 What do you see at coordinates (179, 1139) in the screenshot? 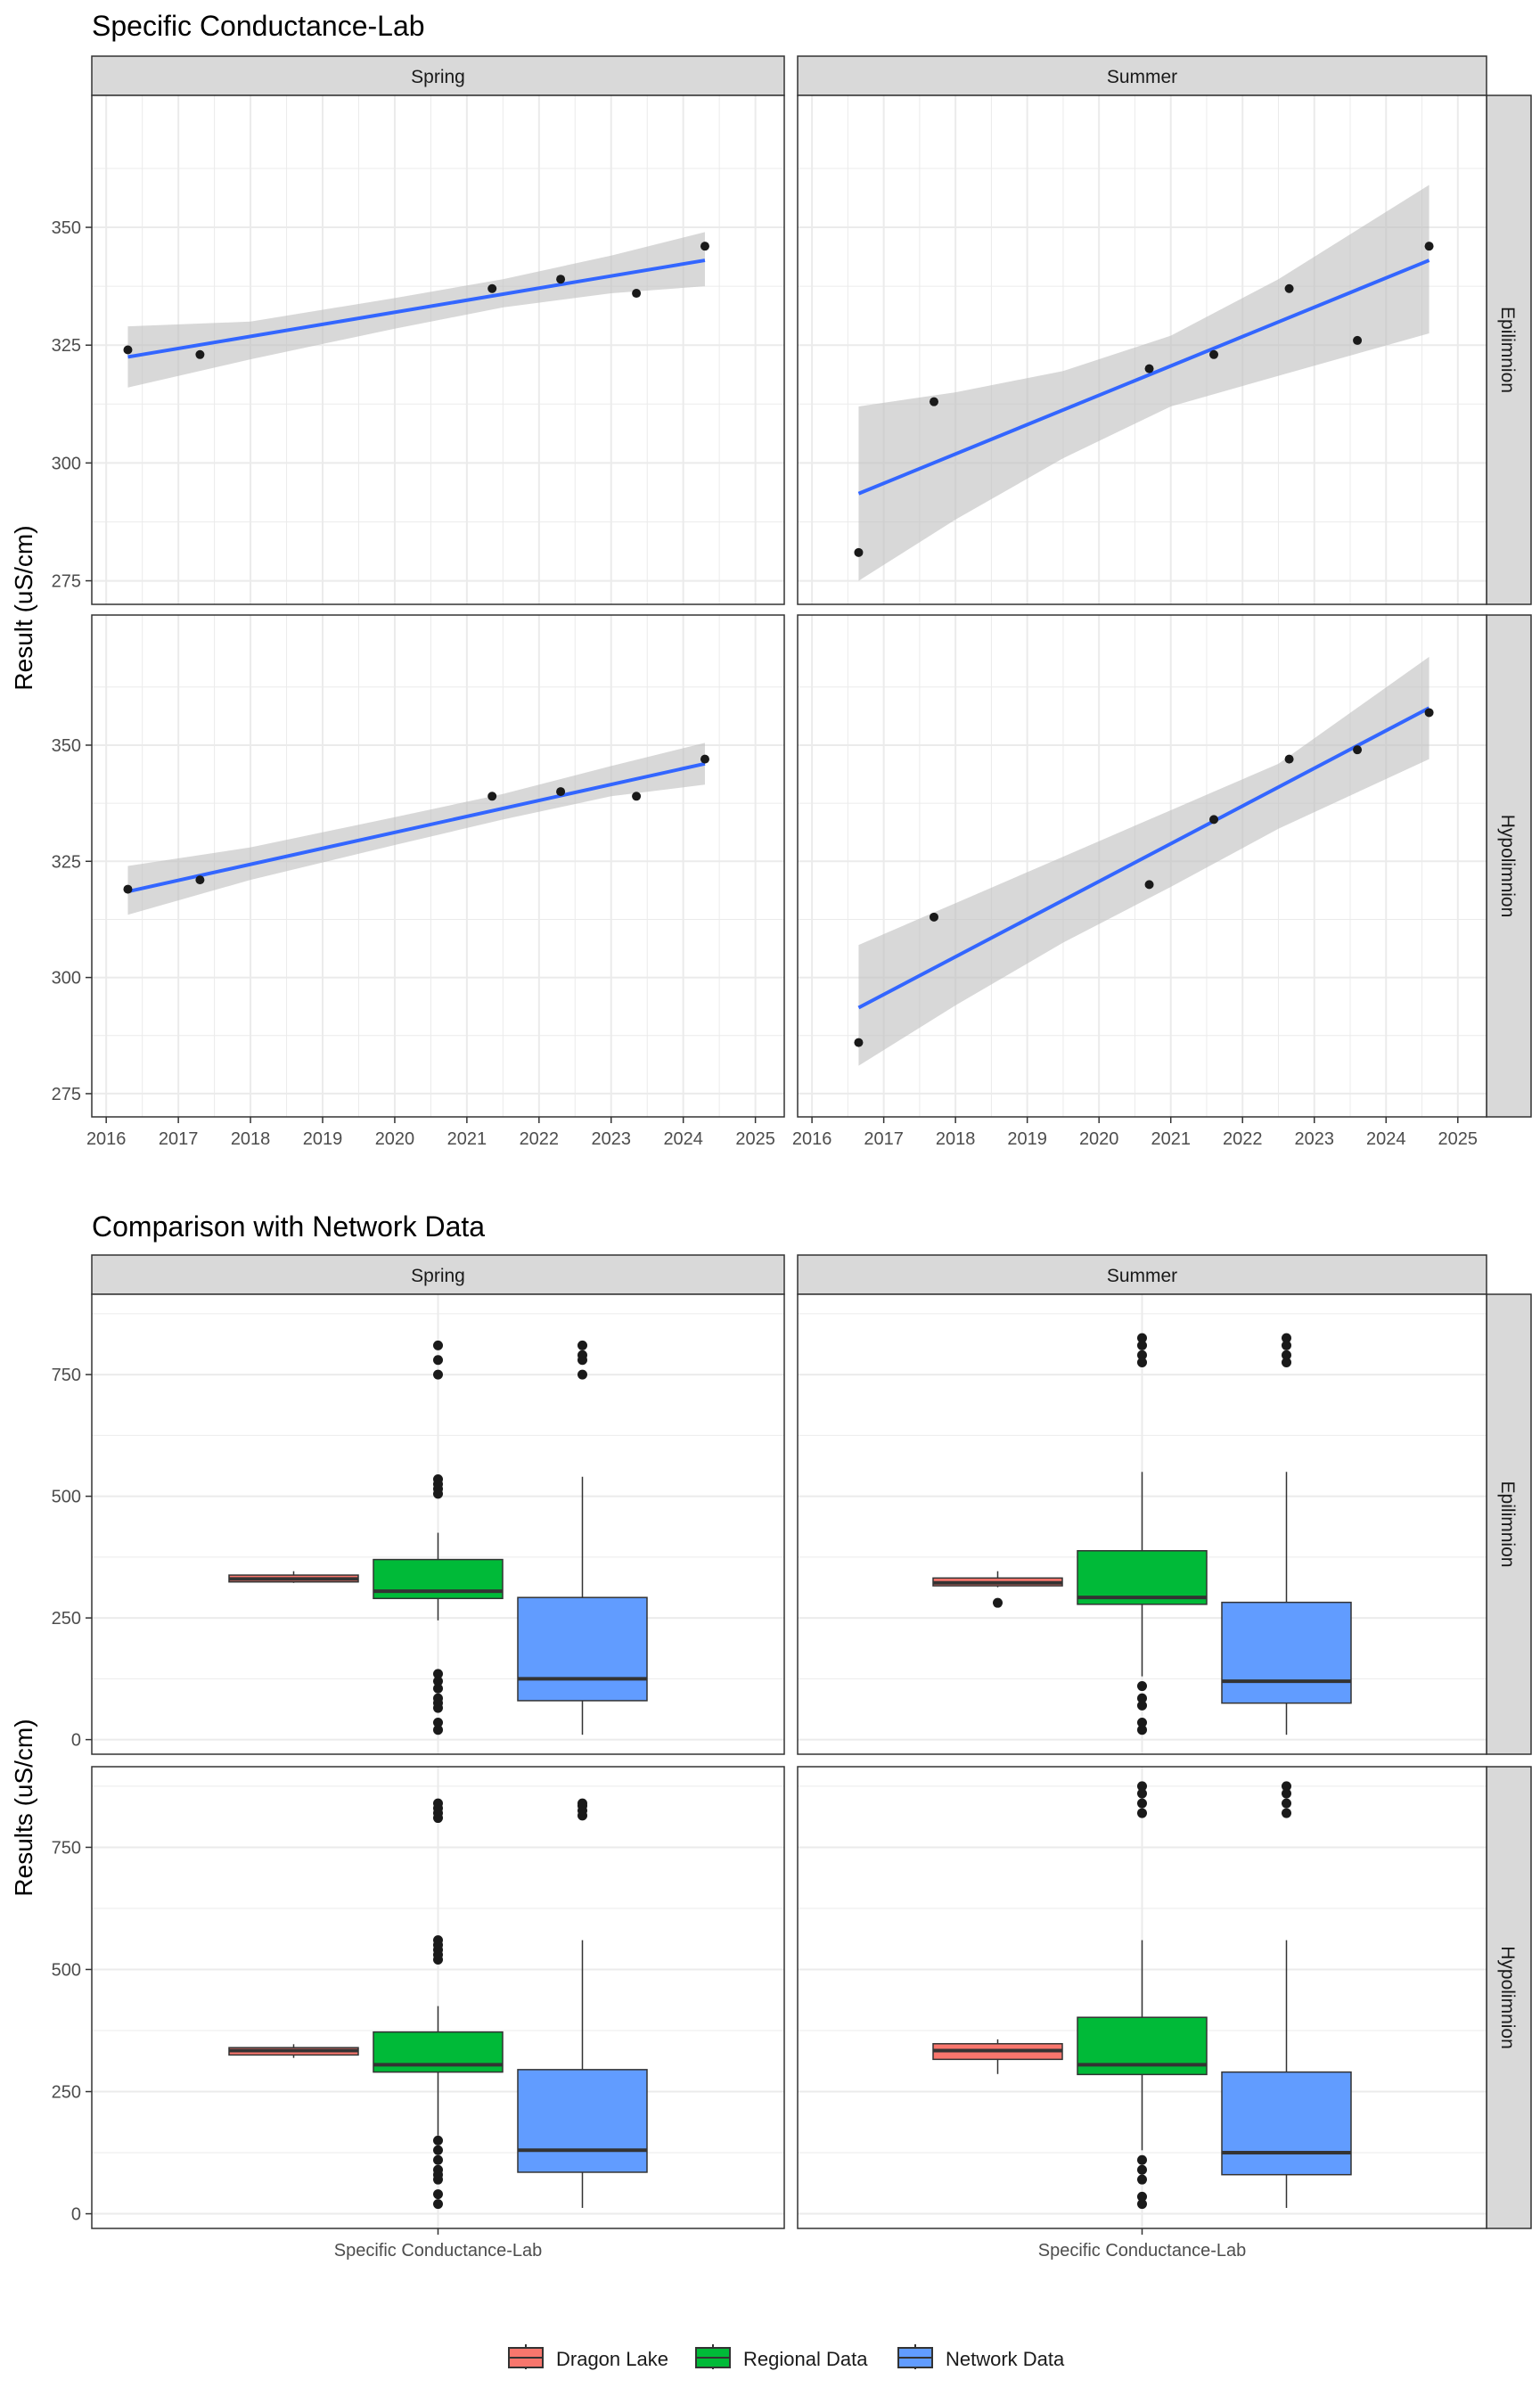
I see `x-tick-label: 2017` at bounding box center [179, 1139].